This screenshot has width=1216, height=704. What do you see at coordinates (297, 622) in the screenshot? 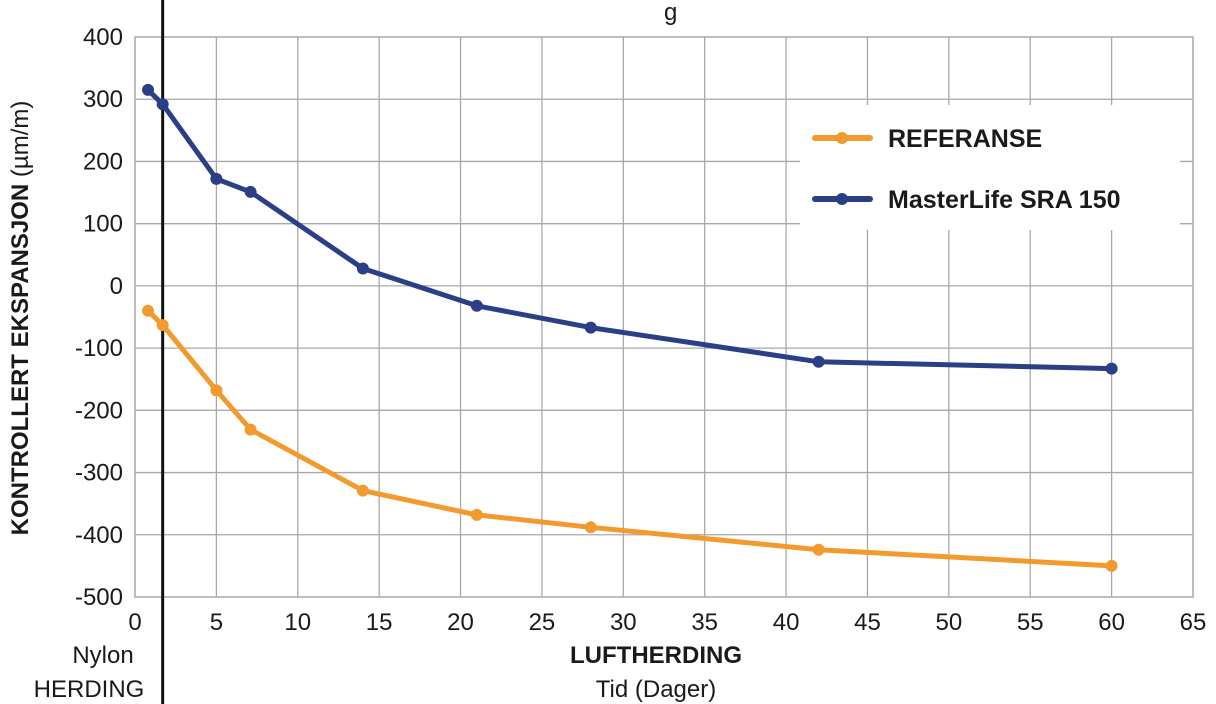
I see `x-tick-label: 10` at bounding box center [297, 622].